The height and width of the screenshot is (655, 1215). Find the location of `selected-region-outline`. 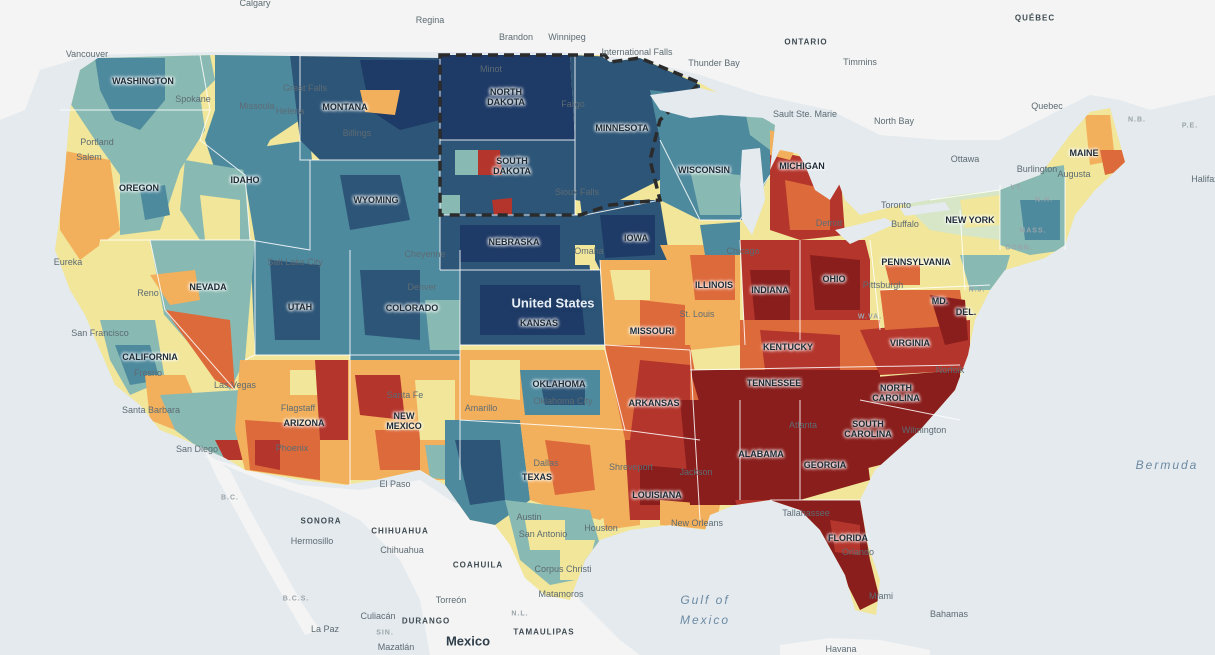

selected-region-outline is located at coordinates (571, 135).